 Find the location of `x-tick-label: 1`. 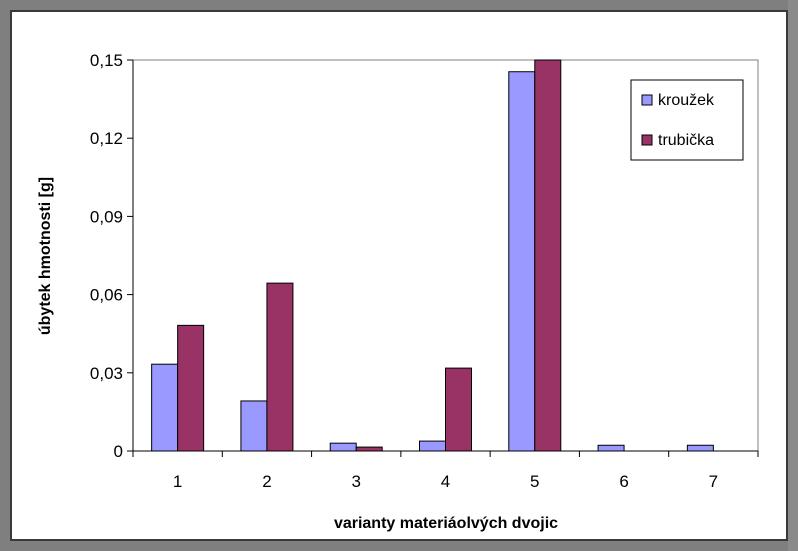

x-tick-label: 1 is located at coordinates (177, 481).